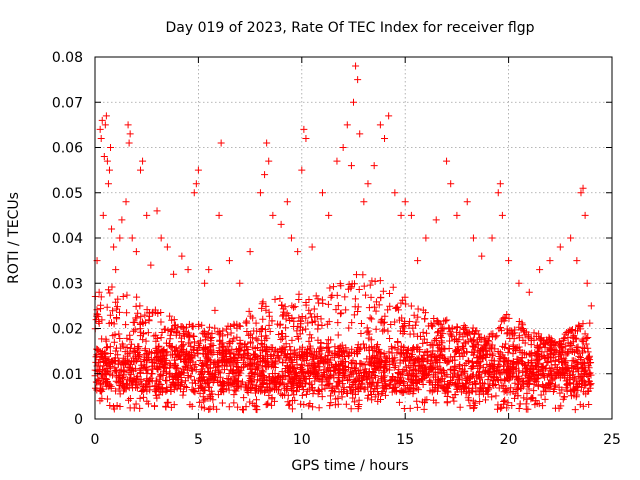 This screenshot has width=640, height=480. What do you see at coordinates (509, 440) in the screenshot?
I see `x-tick-label: 20` at bounding box center [509, 440].